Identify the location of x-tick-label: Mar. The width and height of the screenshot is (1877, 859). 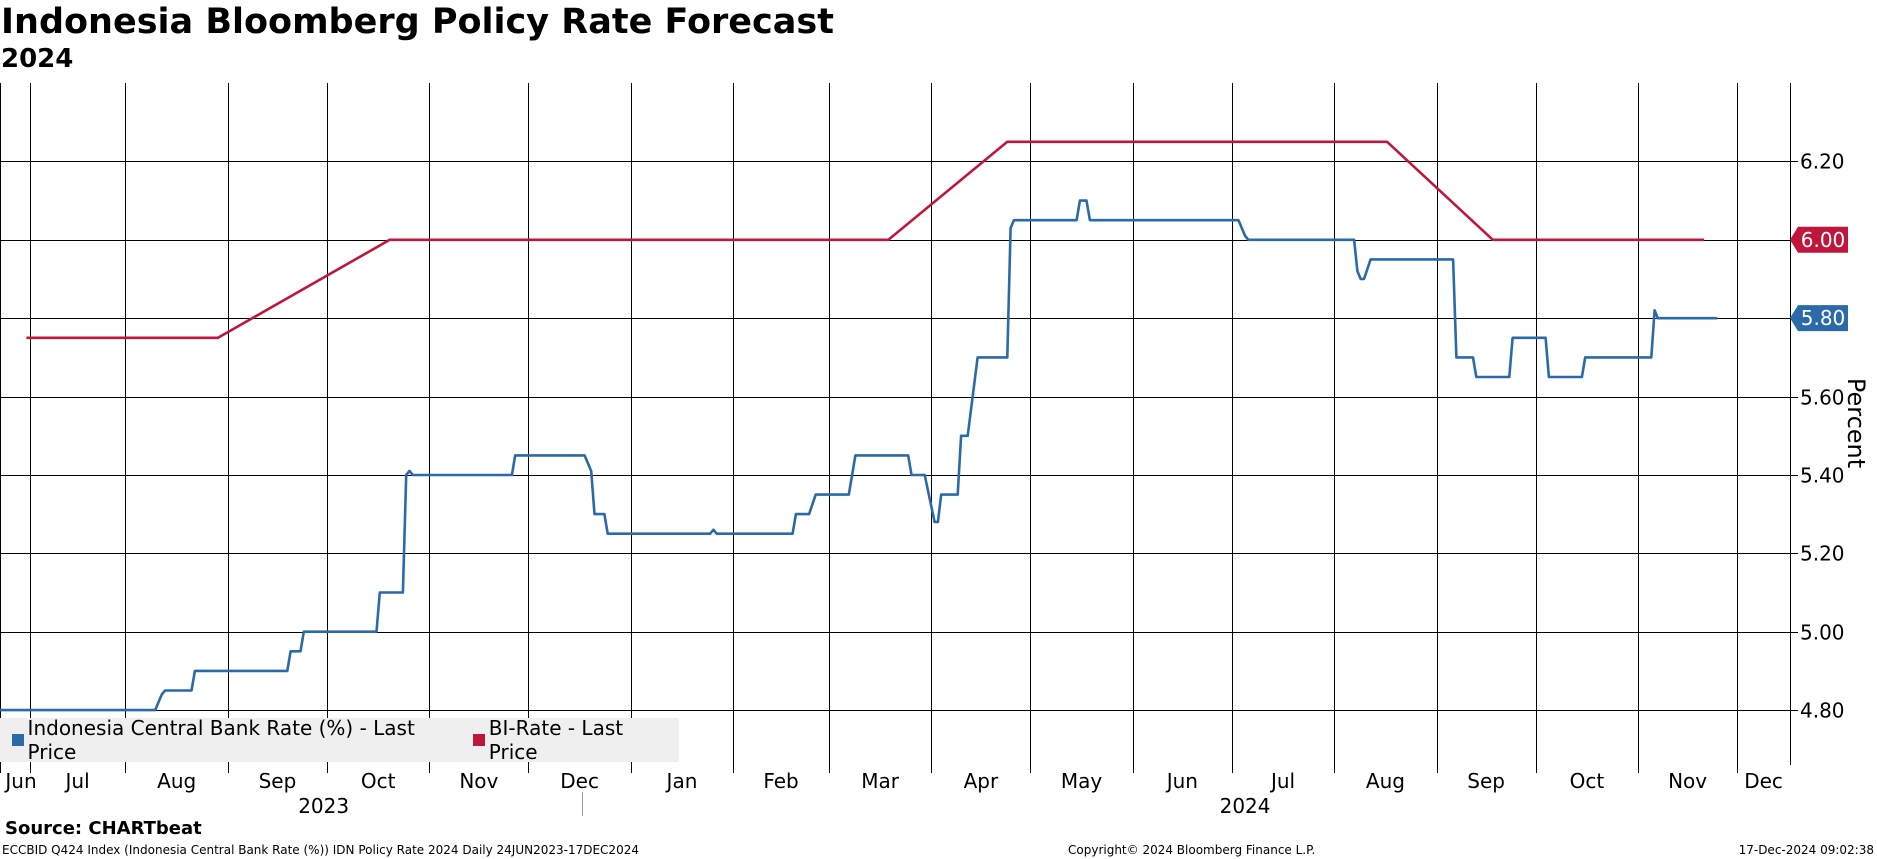
(880, 781).